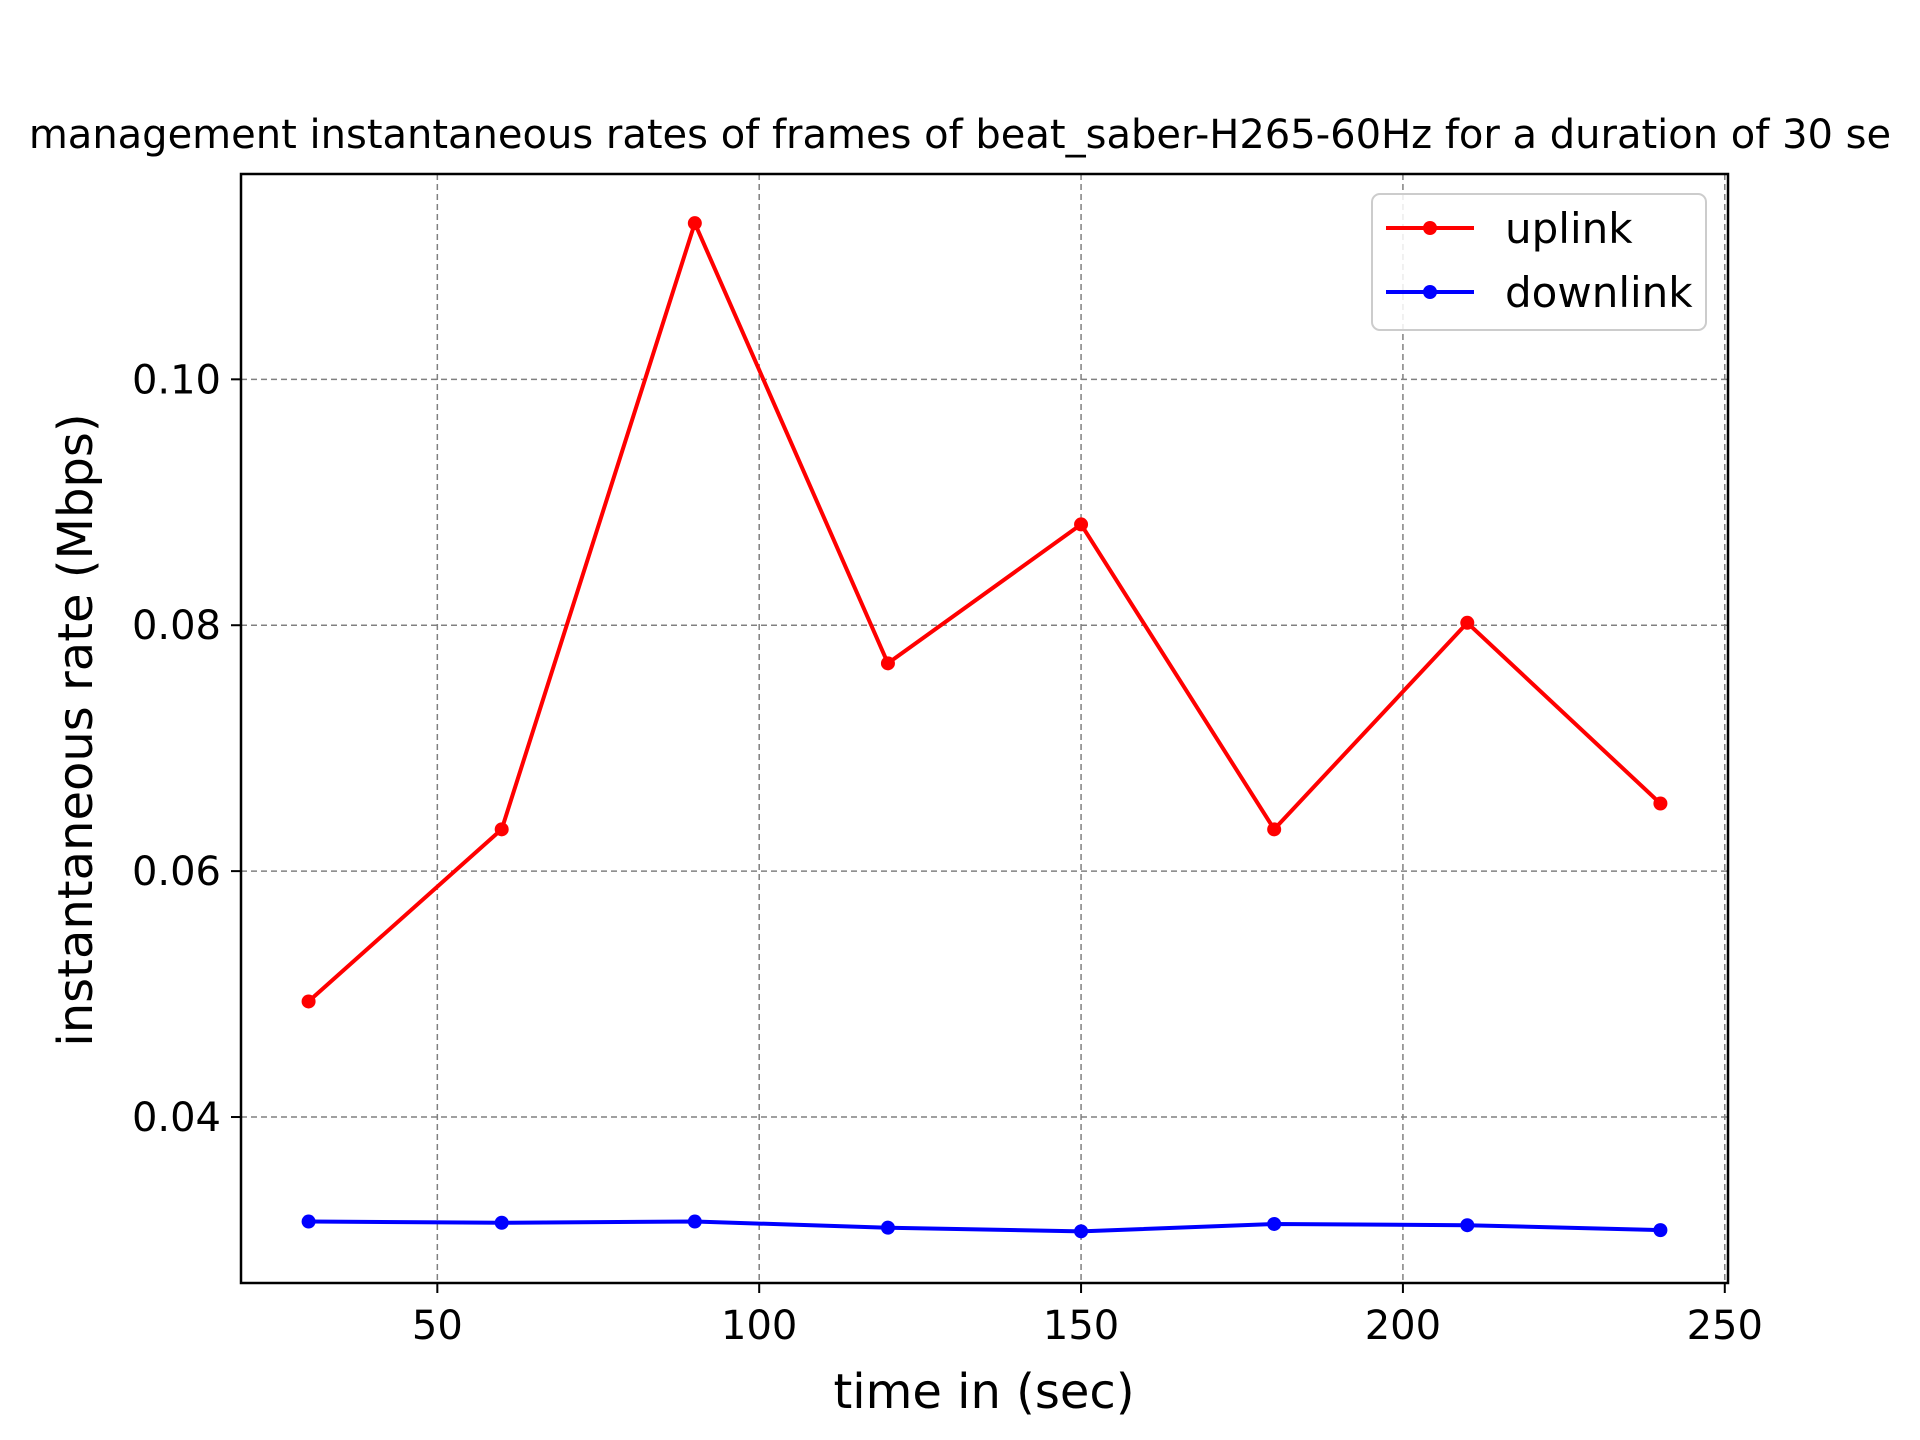 The image size is (1920, 1440). What do you see at coordinates (1430, 292) in the screenshot?
I see `legend-marker-downlink` at bounding box center [1430, 292].